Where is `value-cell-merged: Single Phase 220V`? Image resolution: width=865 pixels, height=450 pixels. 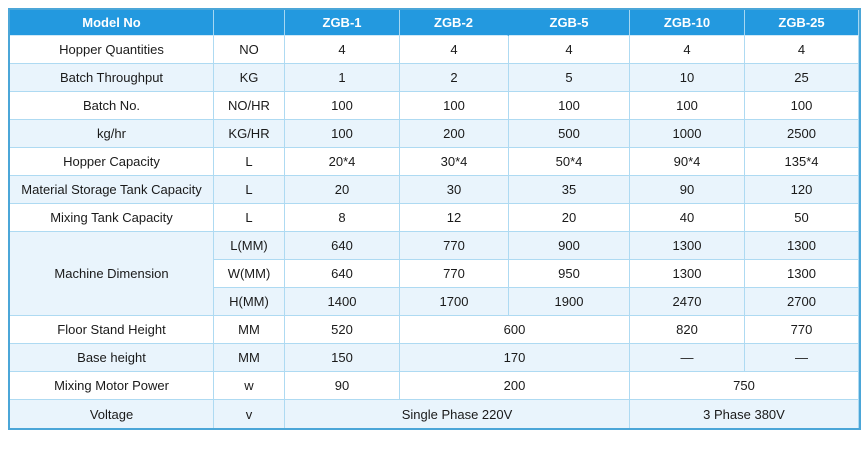 value-cell-merged: Single Phase 220V is located at coordinates (457, 414).